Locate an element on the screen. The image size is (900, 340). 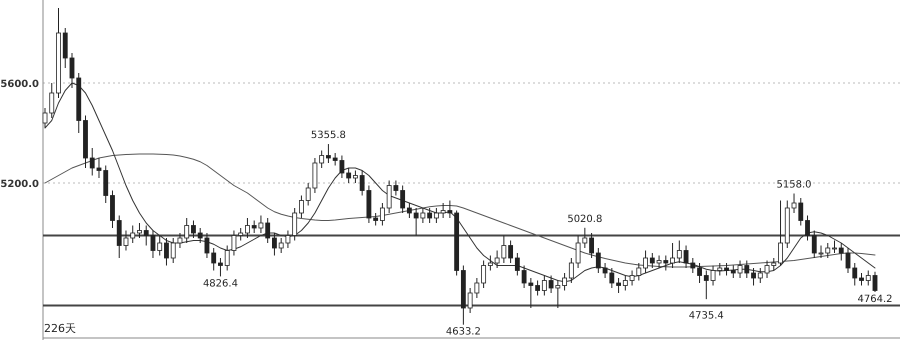
annotation: 4826.4 is located at coordinates (220, 284).